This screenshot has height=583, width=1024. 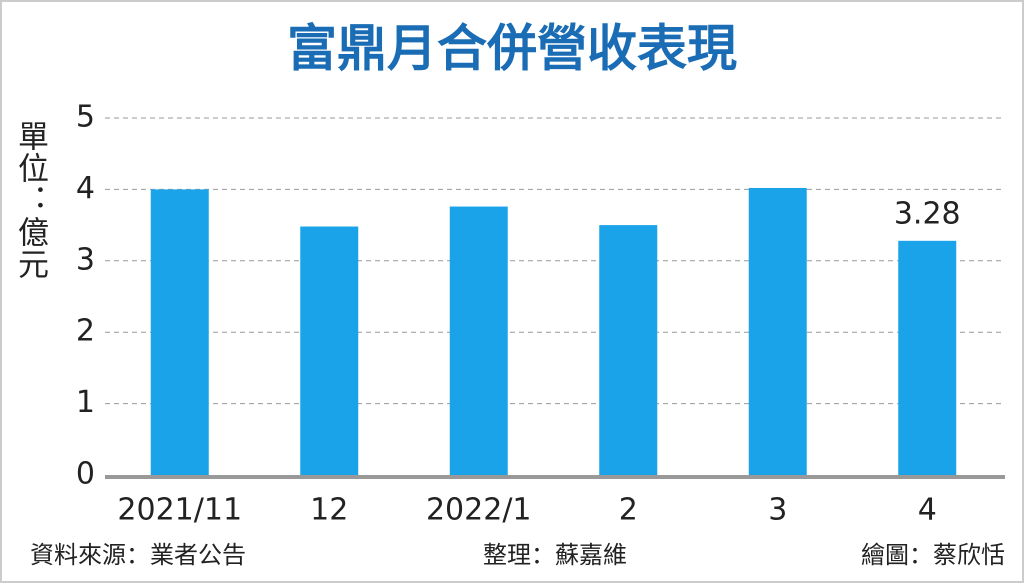 I want to click on chart-title: 富鼎月合併營收表現, so click(x=512, y=49).